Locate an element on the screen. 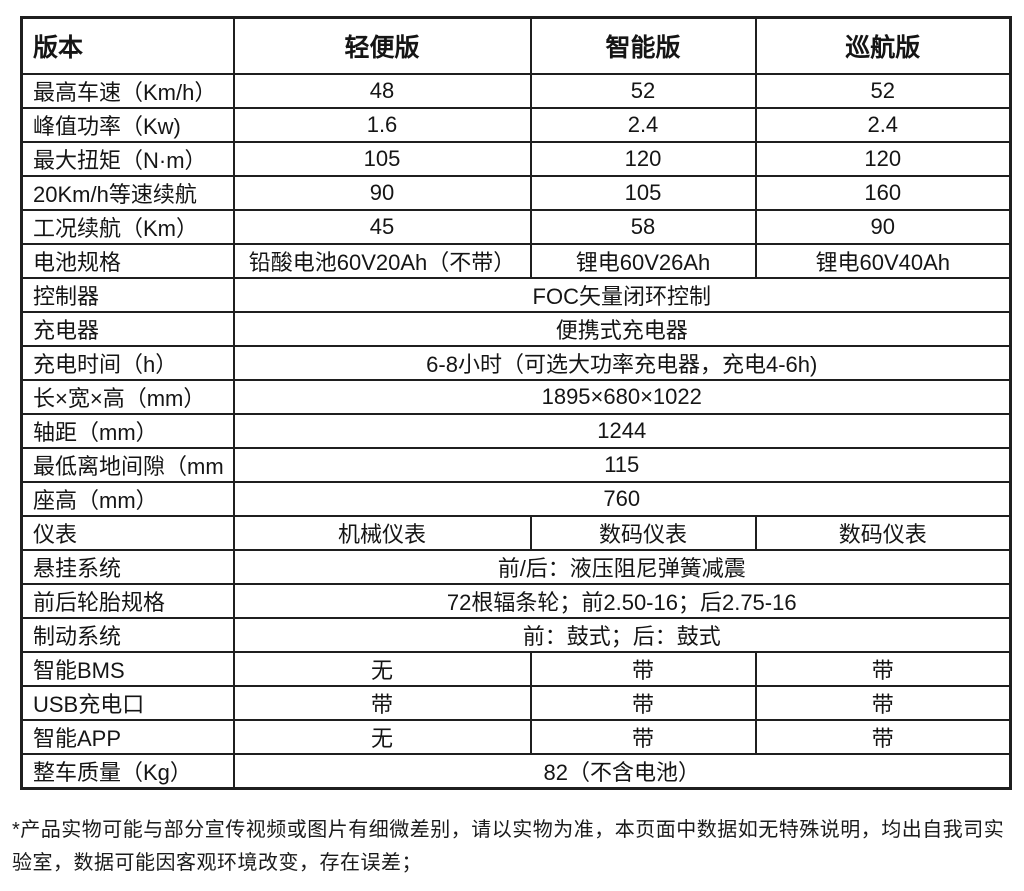  table-row: 仪表 机械仪表 数码仪表 数码仪表 is located at coordinates (516, 533).